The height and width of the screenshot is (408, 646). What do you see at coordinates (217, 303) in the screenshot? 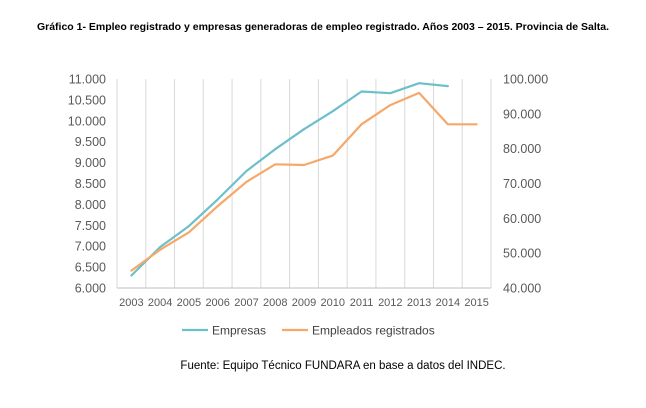
I see `x-tick-label: 2006` at bounding box center [217, 303].